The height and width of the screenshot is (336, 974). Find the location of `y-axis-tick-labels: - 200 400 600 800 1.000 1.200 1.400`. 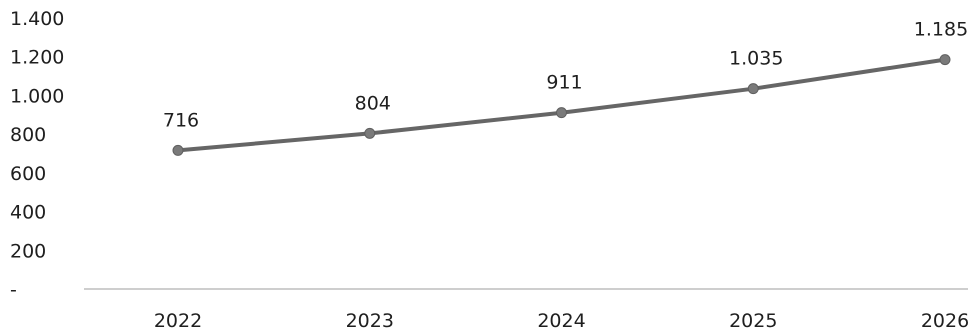

y-axis-tick-labels: - 200 400 600 800 1.000 1.200 1.400 is located at coordinates (37, 154).